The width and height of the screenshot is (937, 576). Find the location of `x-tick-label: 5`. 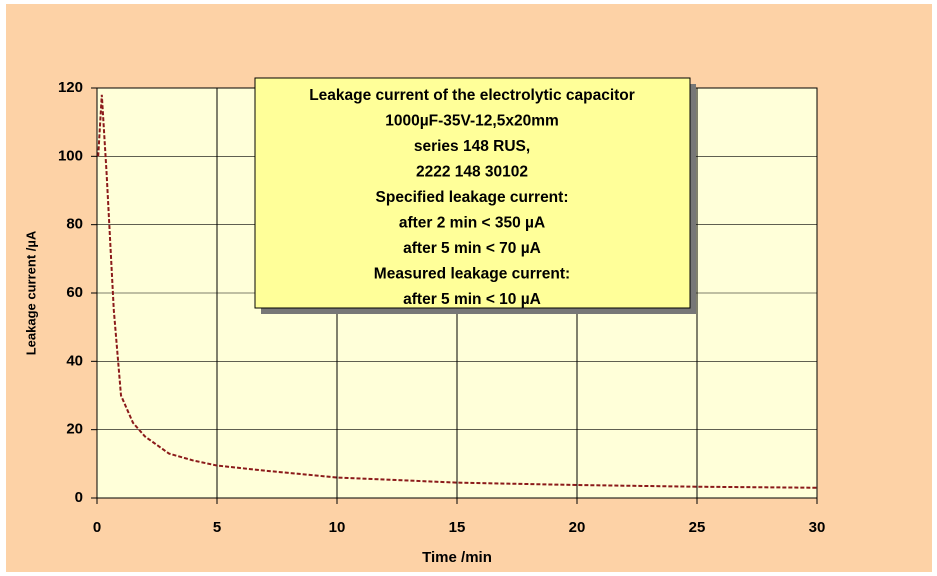

x-tick-label: 5 is located at coordinates (217, 527).